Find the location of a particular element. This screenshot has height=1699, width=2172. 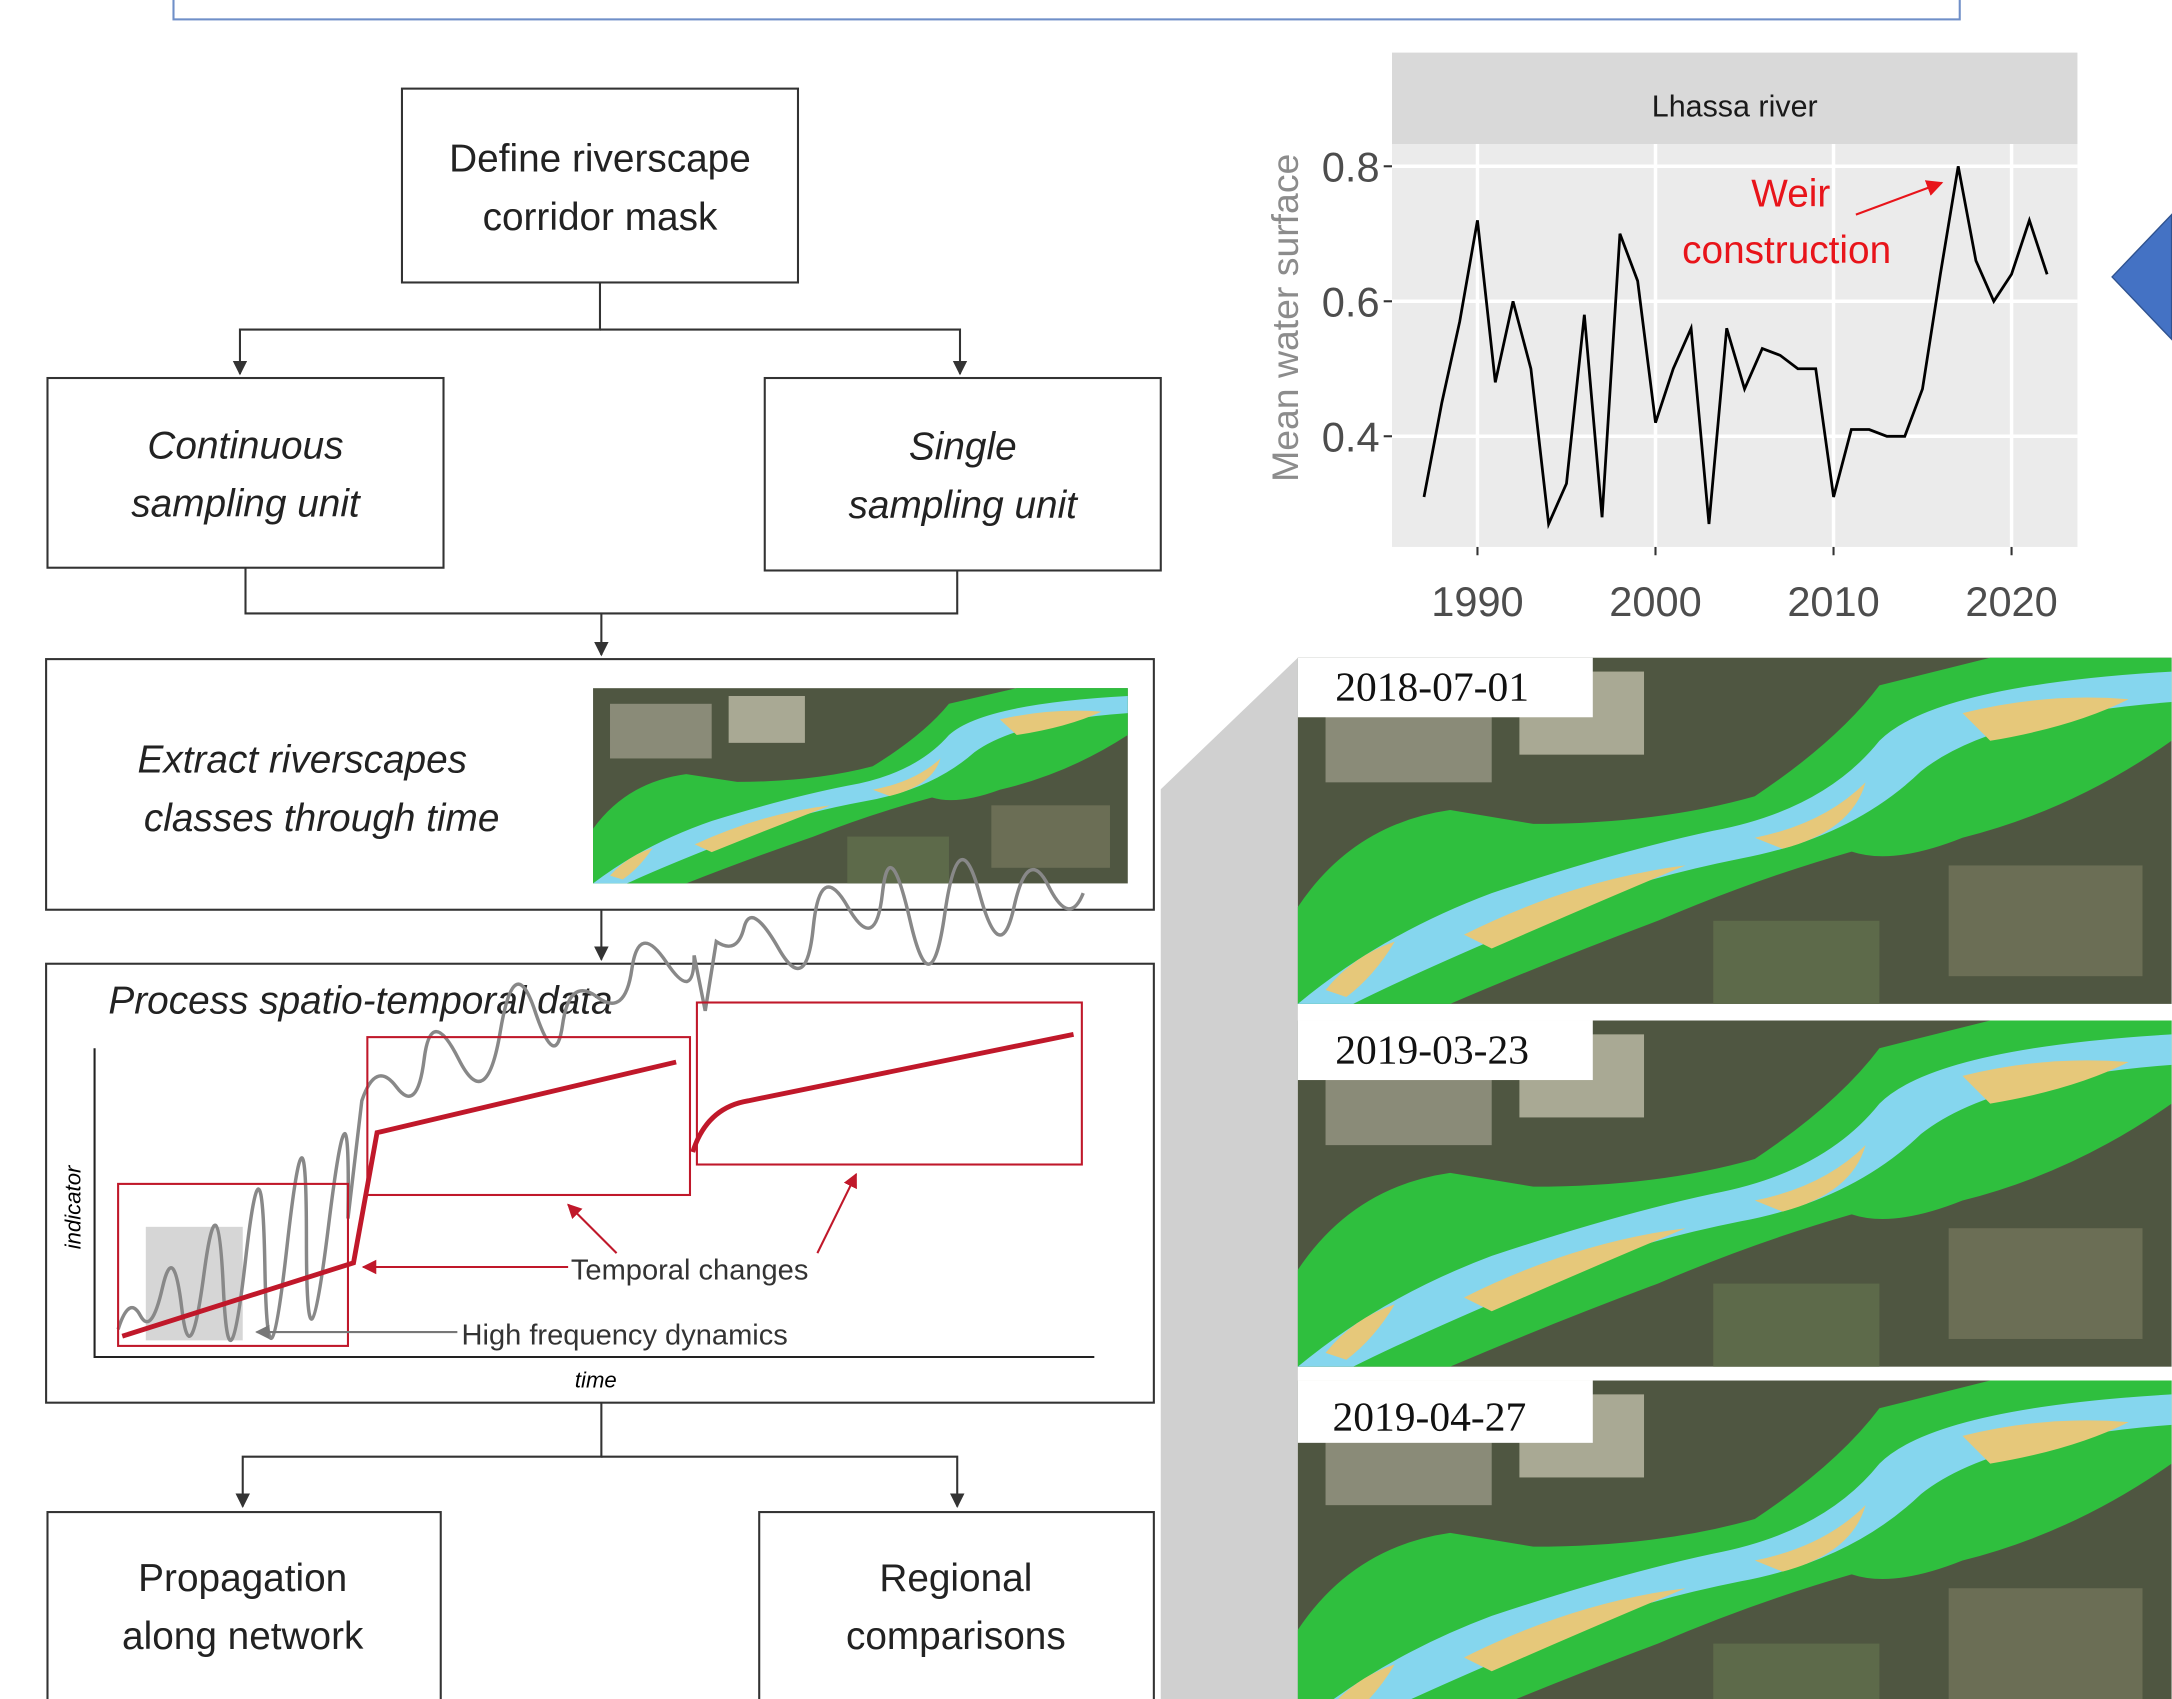

date-label: 2019-04-27 is located at coordinates (1429, 1416).